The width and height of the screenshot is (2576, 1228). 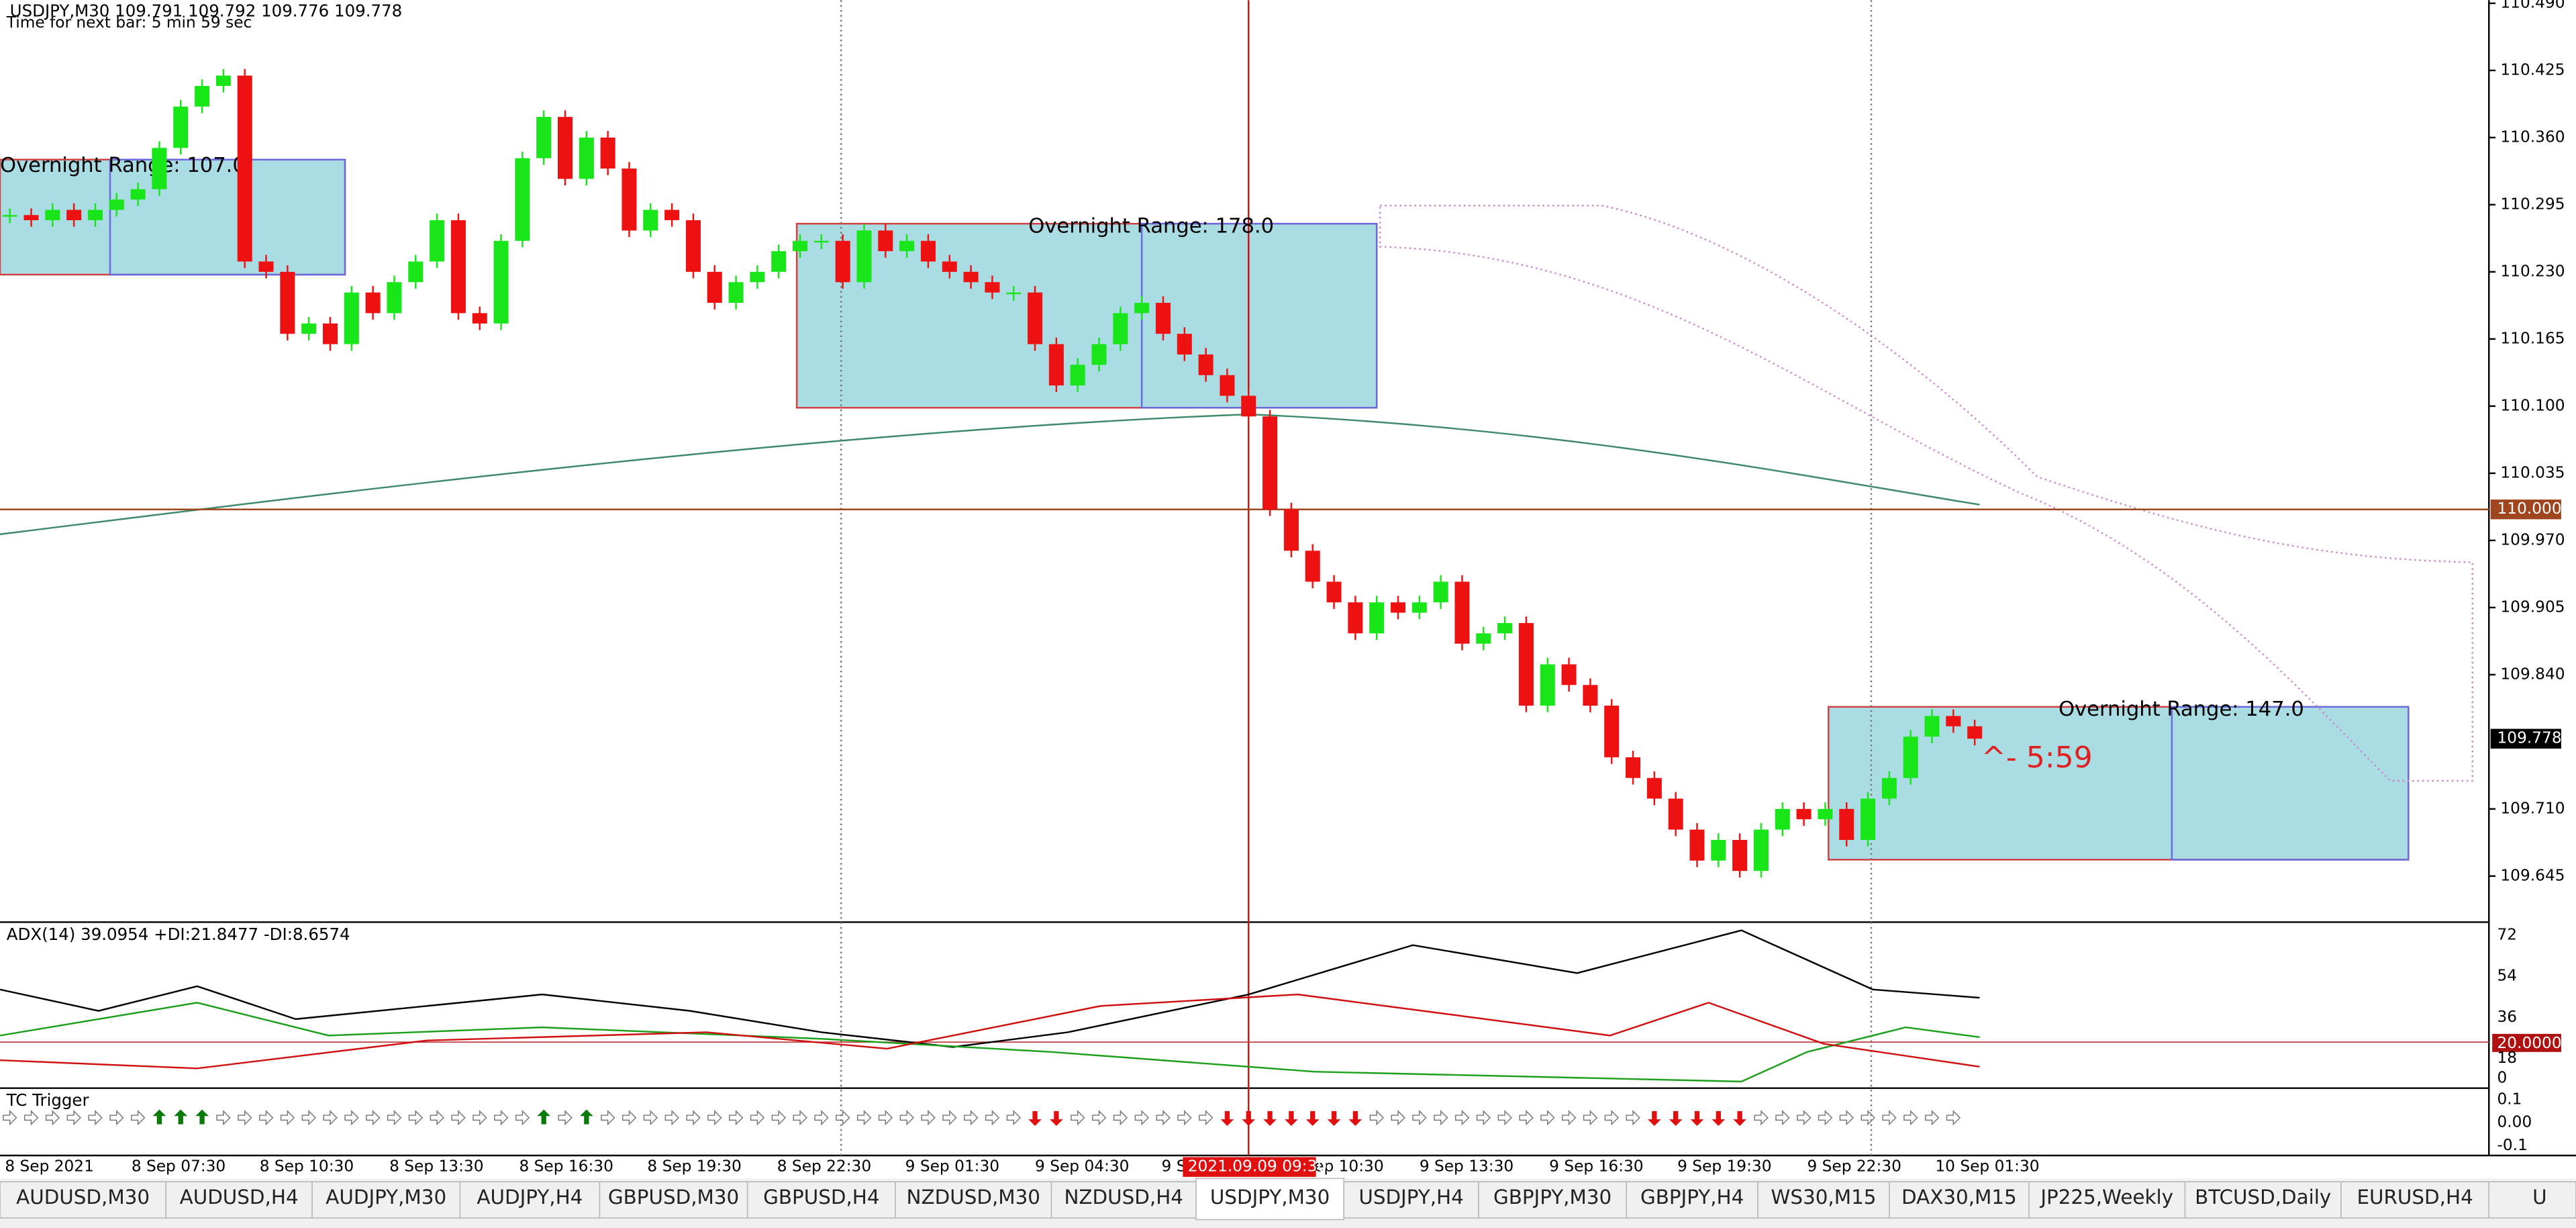 I want to click on tab-label: DAX30,M15, so click(x=1959, y=1198).